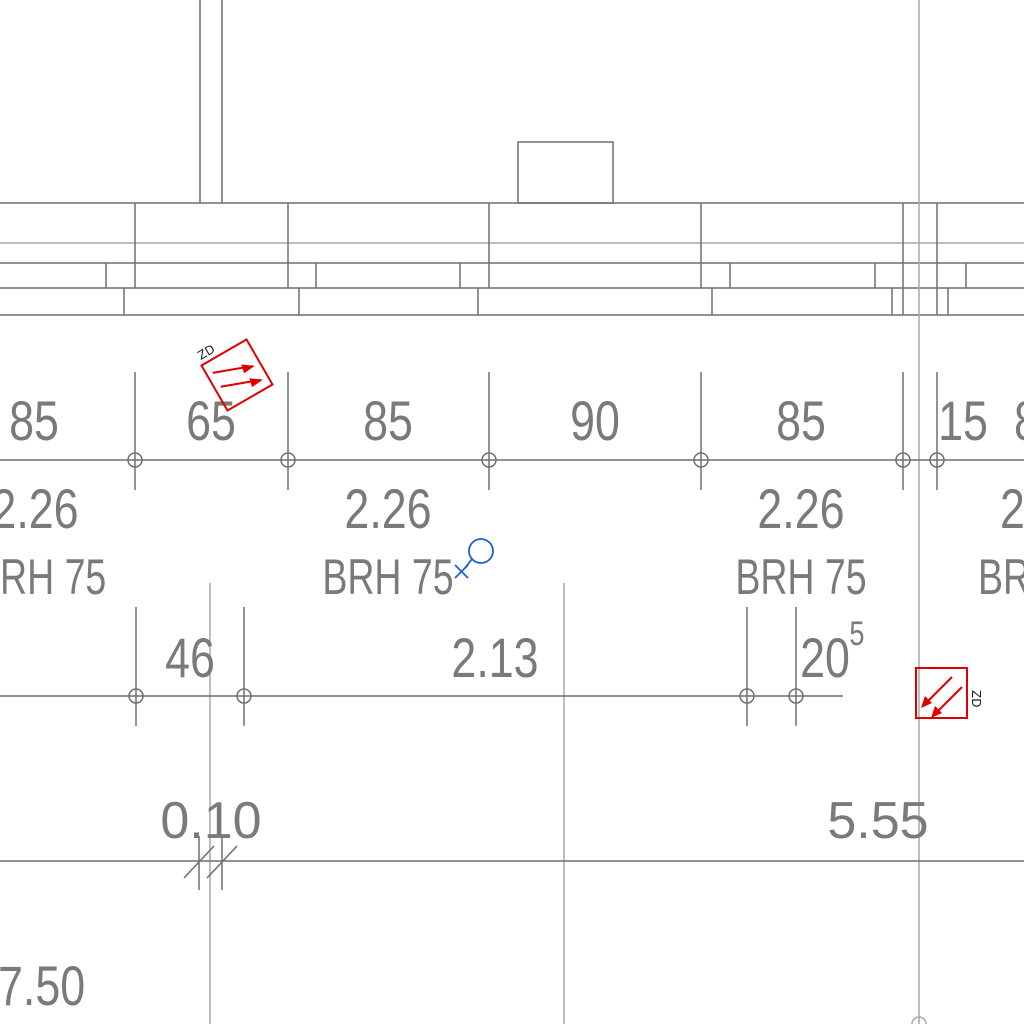 The width and height of the screenshot is (1024, 1024). What do you see at coordinates (512, 841) in the screenshot?
I see `dimension-line-3: 0.10 5.55` at bounding box center [512, 841].